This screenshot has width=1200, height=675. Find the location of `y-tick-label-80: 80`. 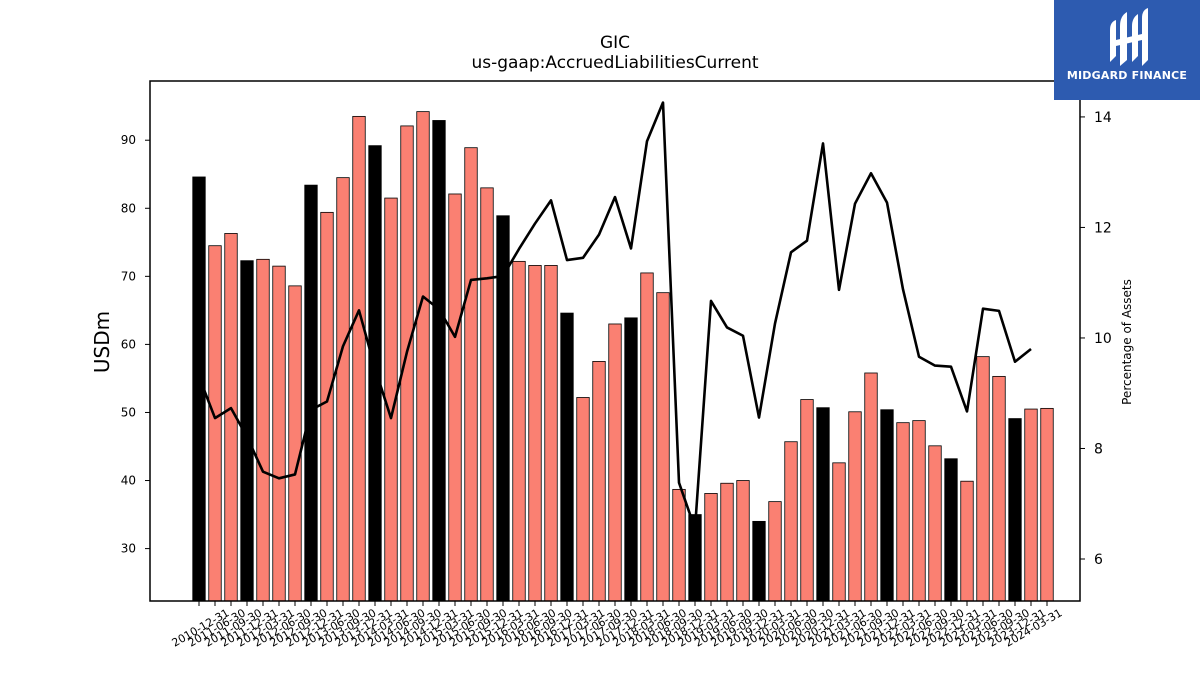

y-tick-label-80: 80 is located at coordinates (128, 208).